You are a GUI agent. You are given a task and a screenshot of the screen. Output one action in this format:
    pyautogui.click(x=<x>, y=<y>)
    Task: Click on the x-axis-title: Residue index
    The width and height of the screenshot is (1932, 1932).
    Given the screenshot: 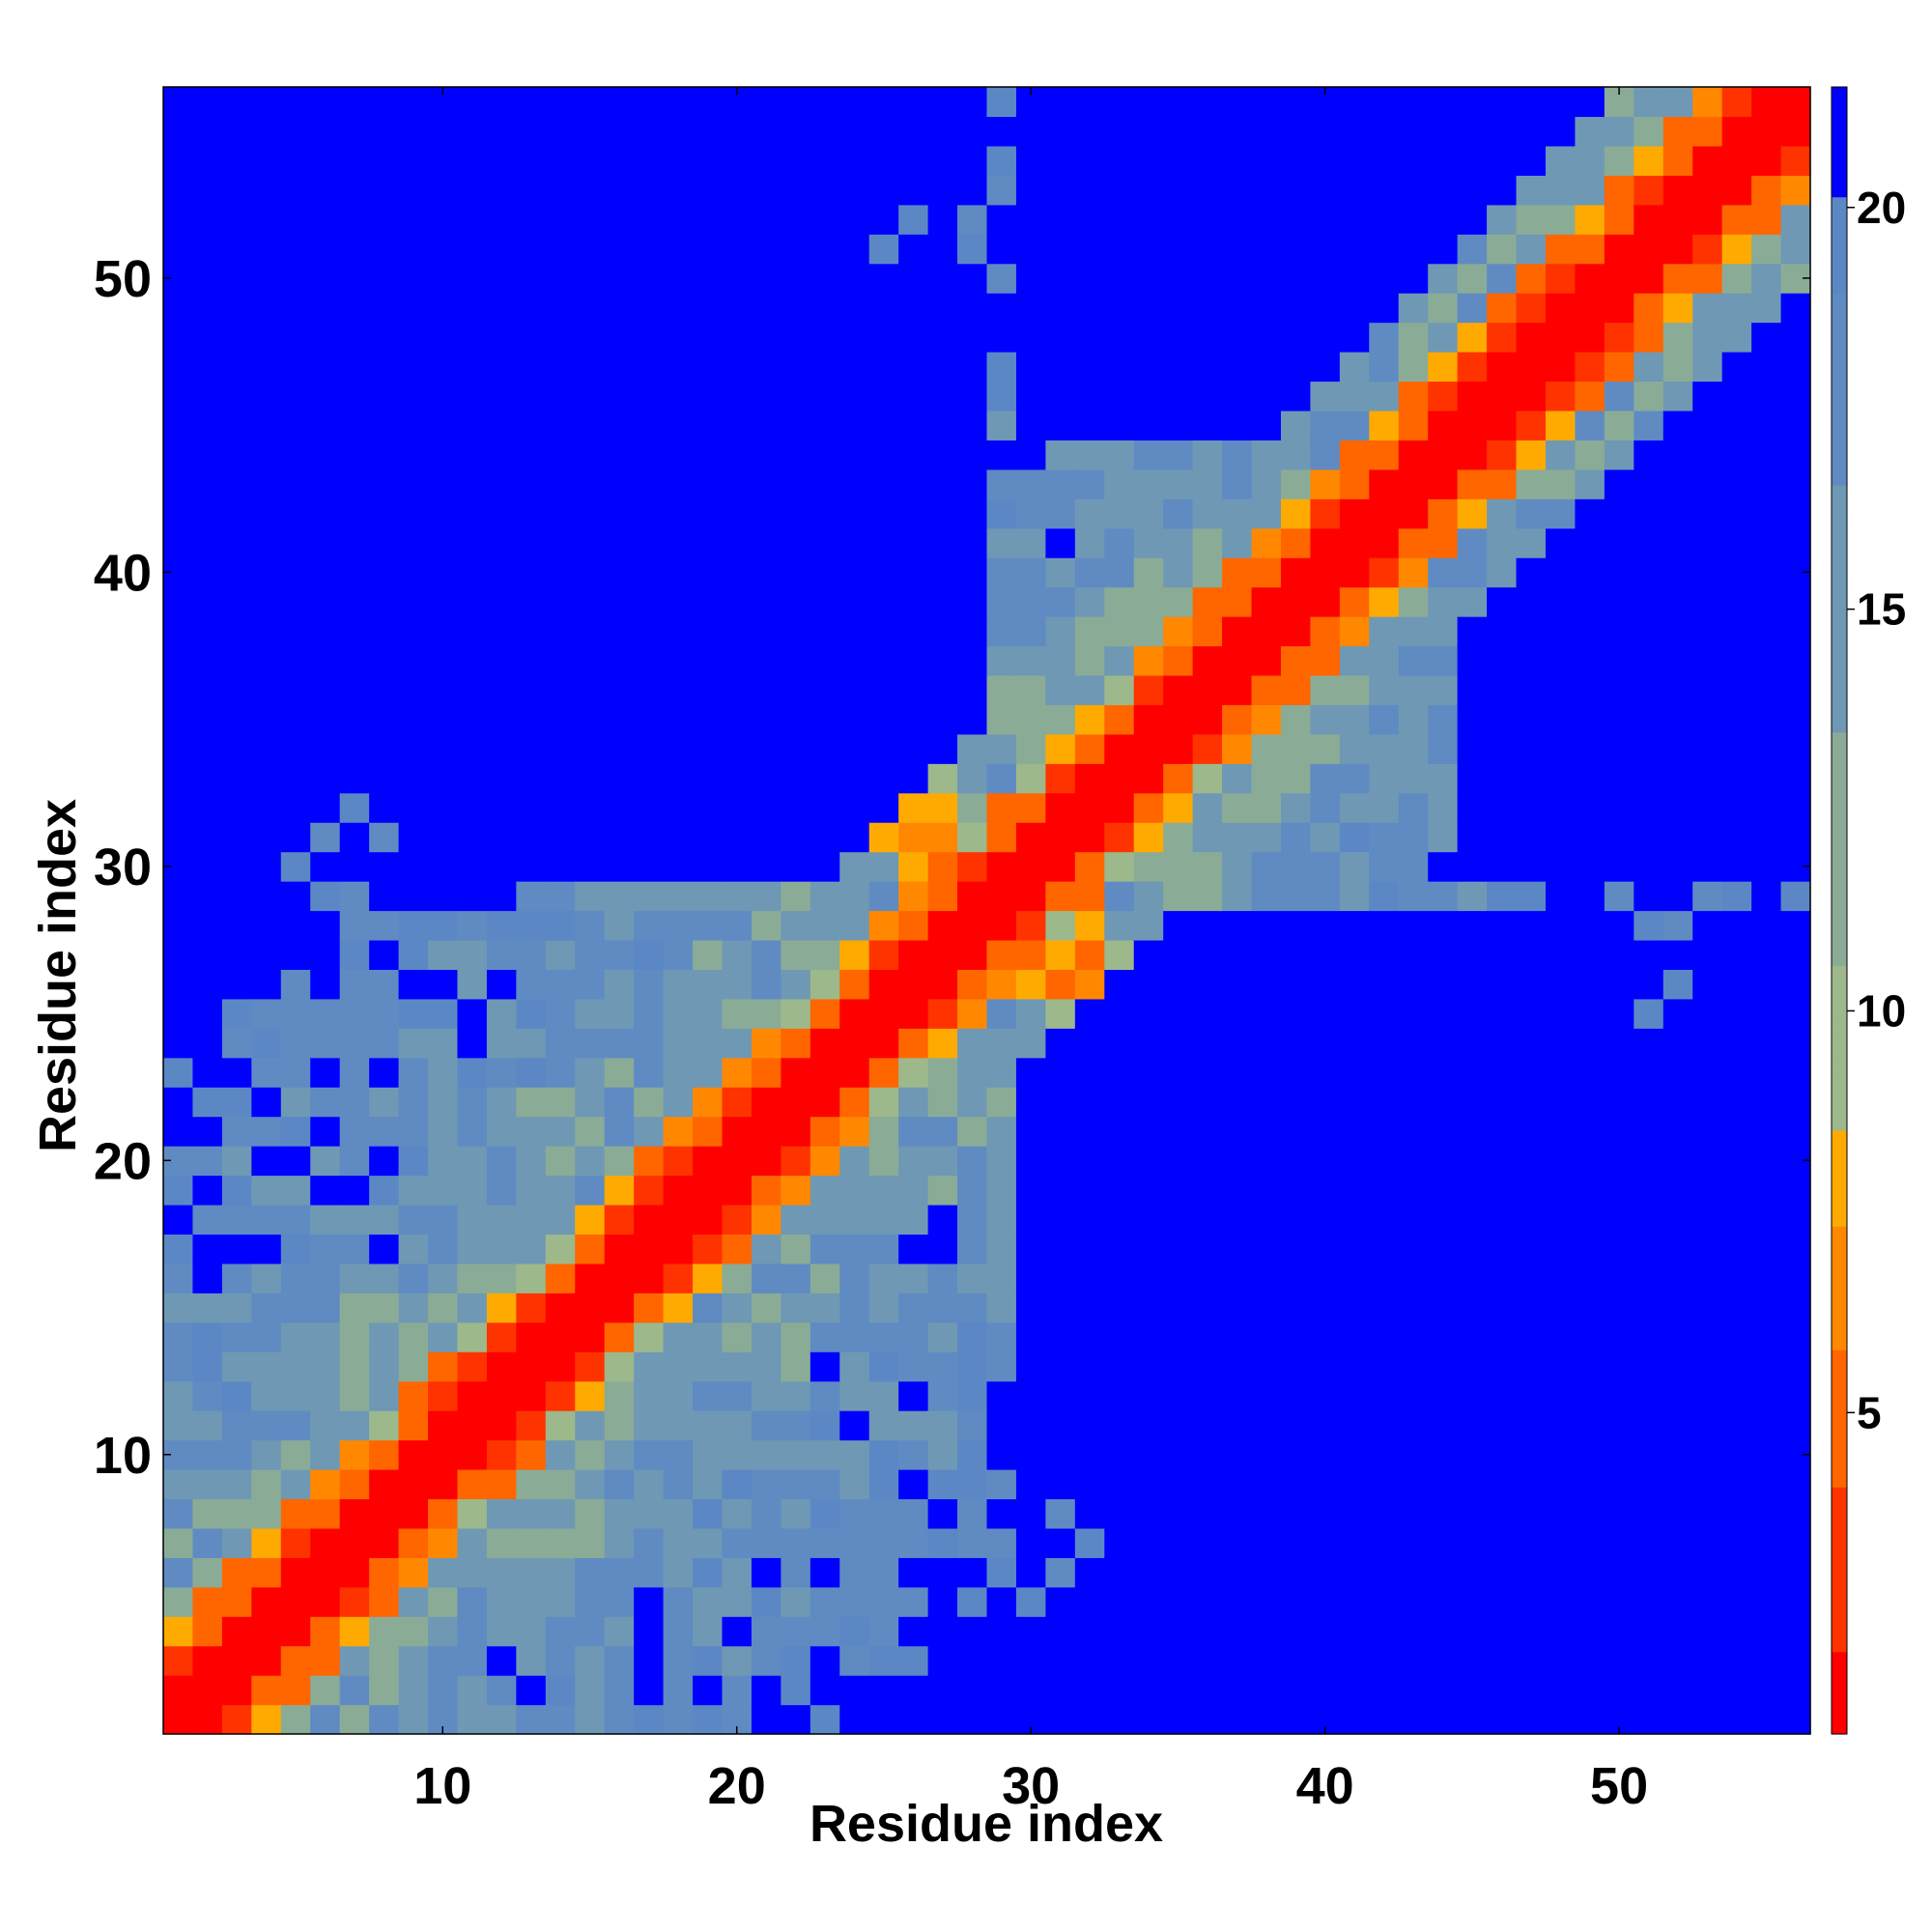 What is the action you would take?
    pyautogui.click(x=986, y=1824)
    